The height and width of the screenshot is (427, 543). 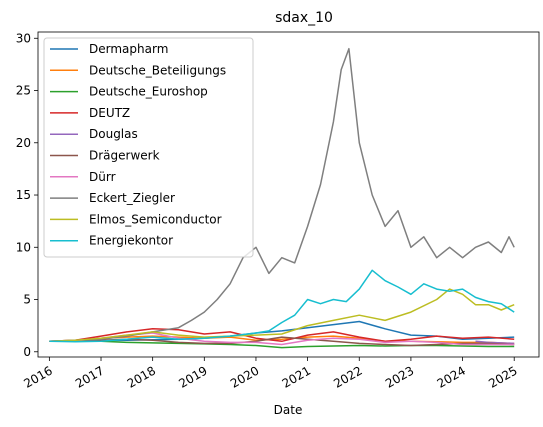 What do you see at coordinates (102, 177) in the screenshot?
I see `legend-label-d-rr: Dürr` at bounding box center [102, 177].